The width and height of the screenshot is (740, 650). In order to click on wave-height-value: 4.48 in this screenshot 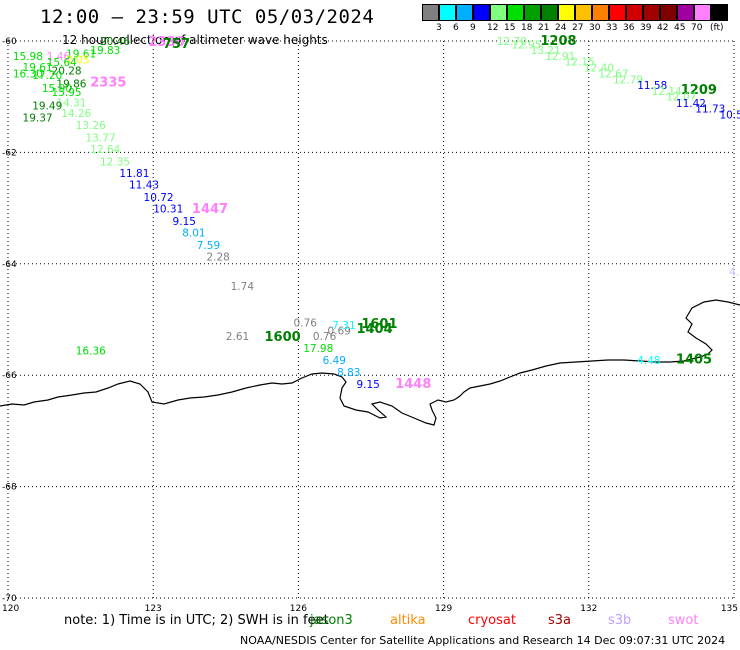, I will do `click(648, 361)`.